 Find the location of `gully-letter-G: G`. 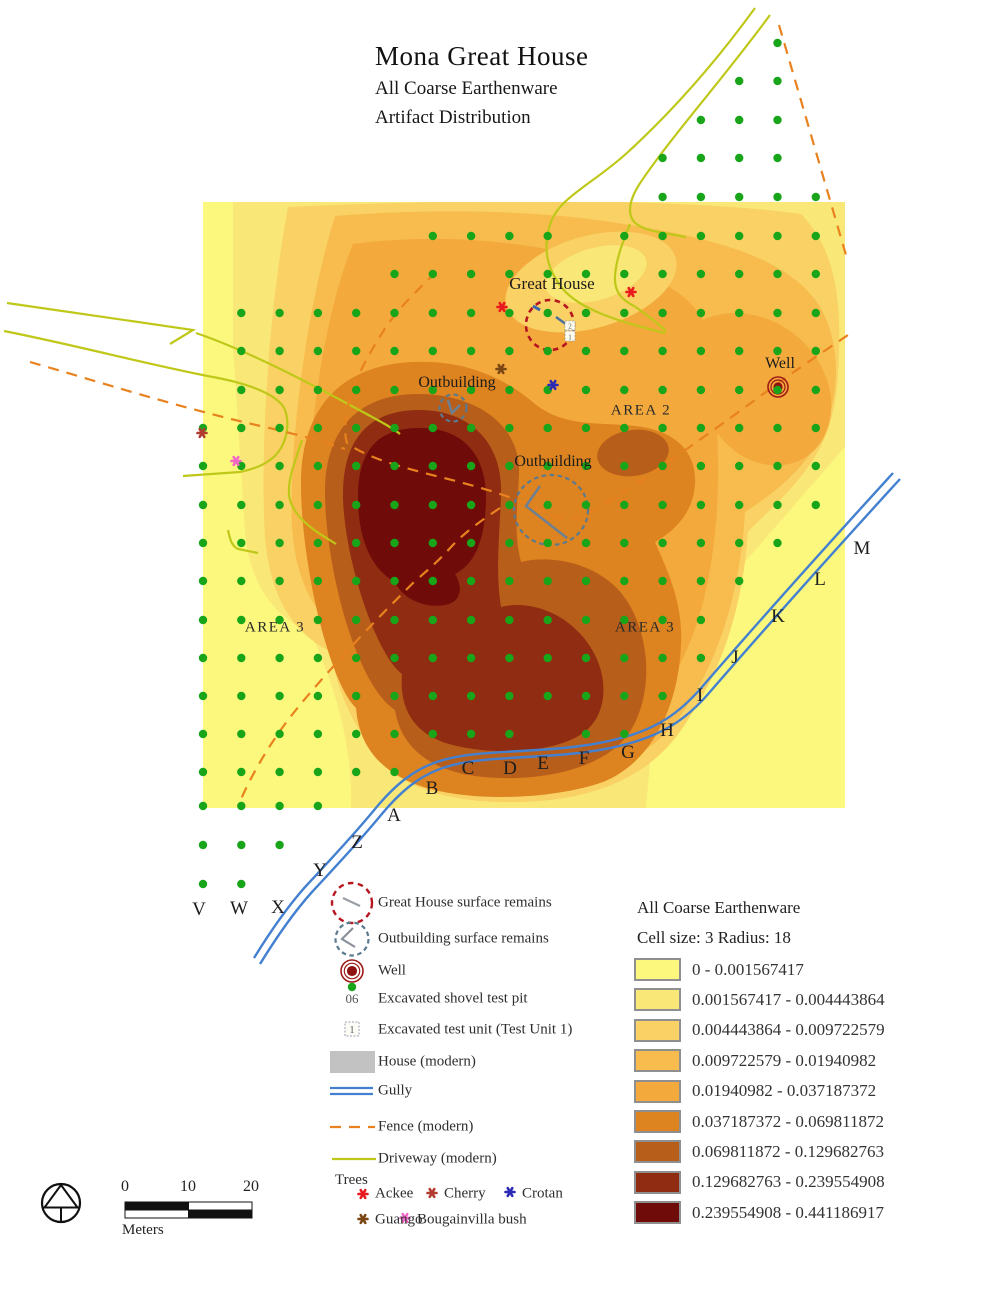

gully-letter-G: G is located at coordinates (628, 752).